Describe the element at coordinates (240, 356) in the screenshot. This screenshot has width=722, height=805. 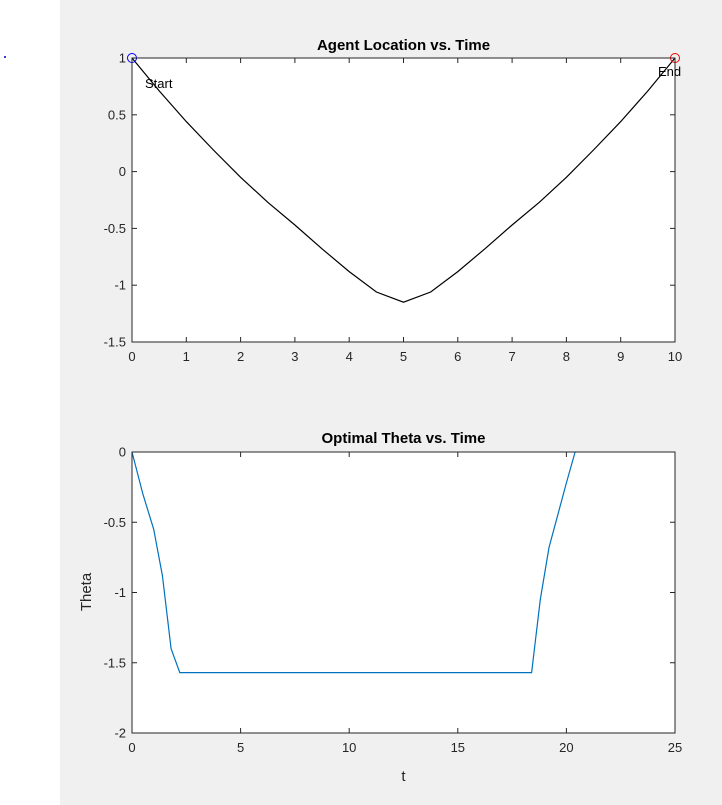
I see `x-tick-label: 2` at that location.